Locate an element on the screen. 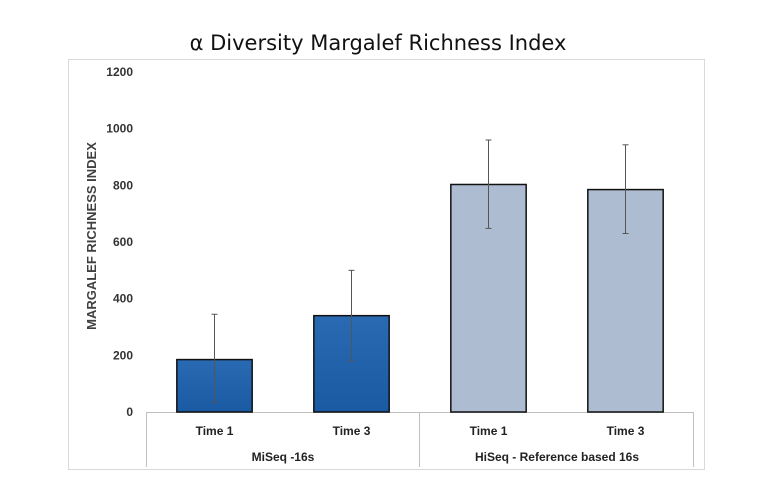 This screenshot has height=503, width=780. group-label: HiSeq - Reference based 16s is located at coordinates (557, 457).